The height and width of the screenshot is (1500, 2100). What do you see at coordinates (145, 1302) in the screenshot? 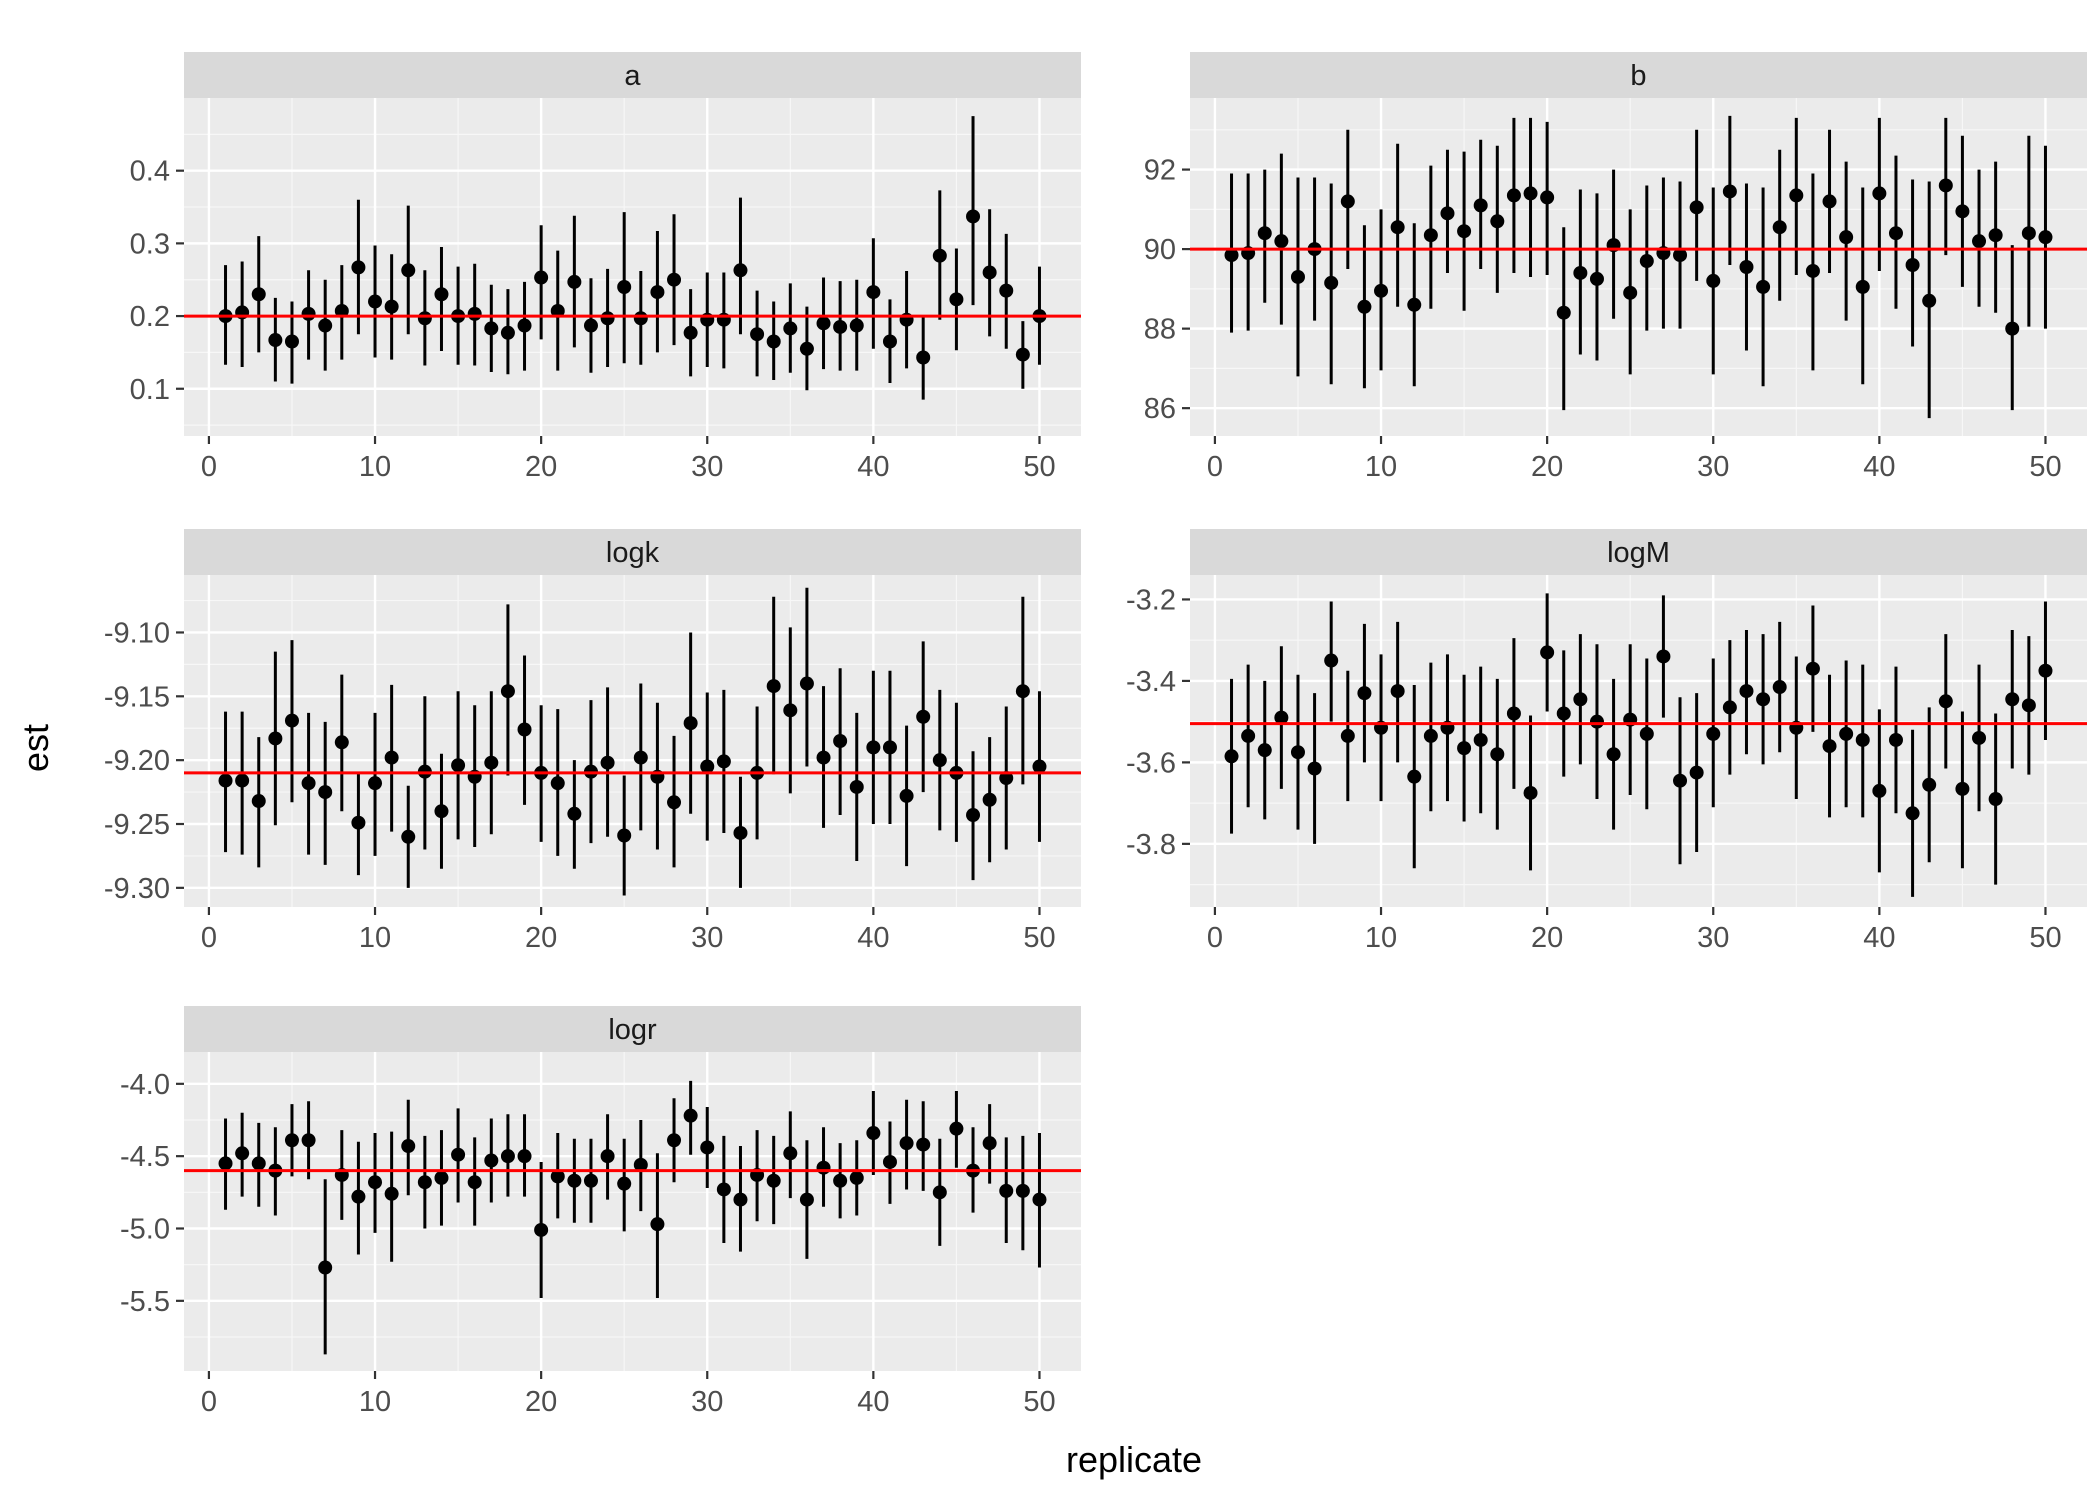
I see `y-tick-label: -5.5` at bounding box center [145, 1302].